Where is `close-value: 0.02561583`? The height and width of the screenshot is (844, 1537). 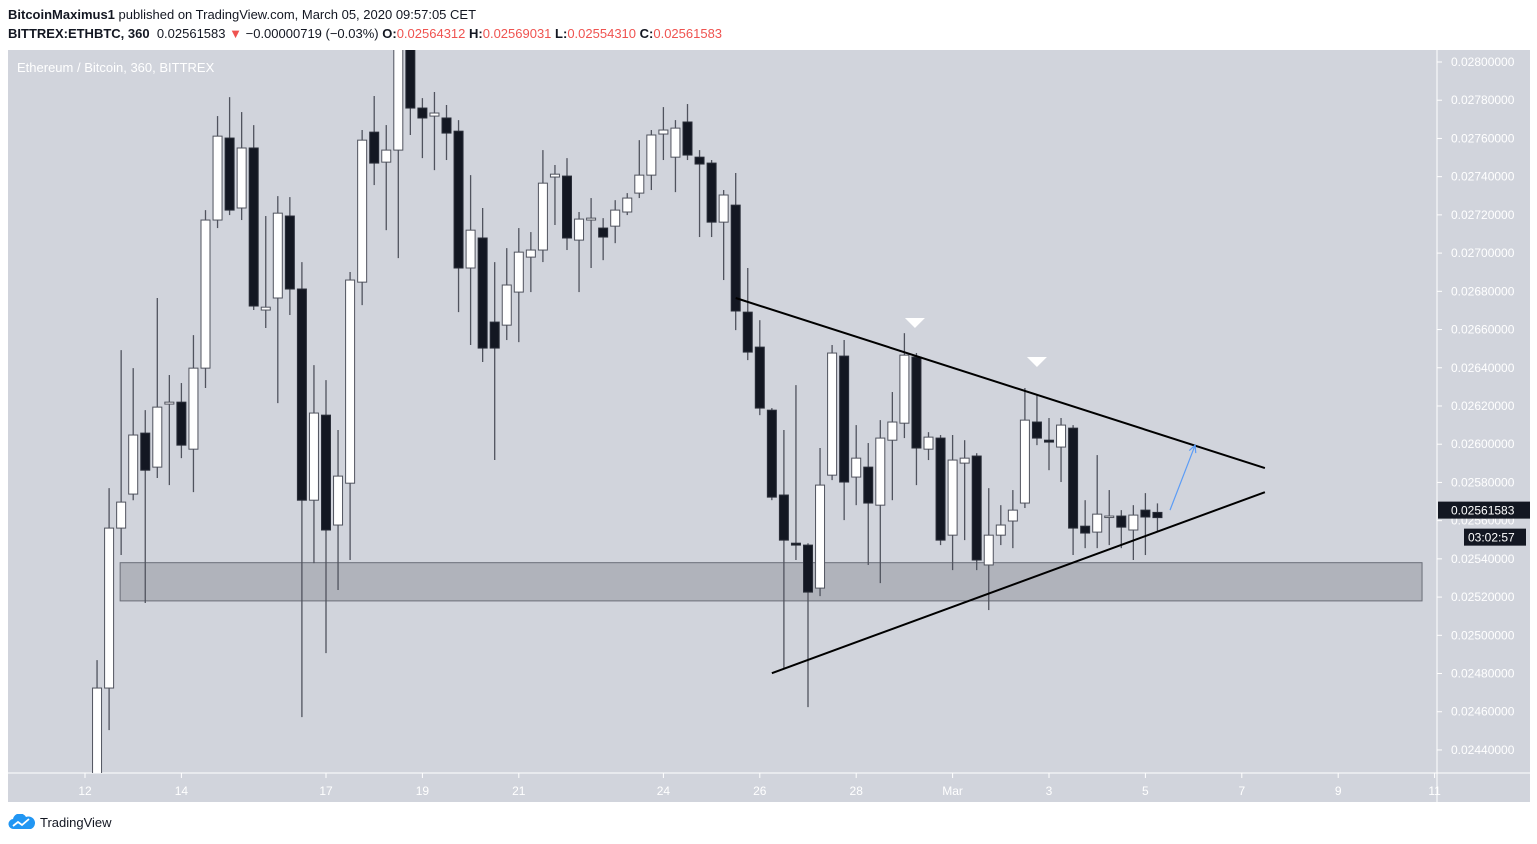 close-value: 0.02561583 is located at coordinates (688, 33).